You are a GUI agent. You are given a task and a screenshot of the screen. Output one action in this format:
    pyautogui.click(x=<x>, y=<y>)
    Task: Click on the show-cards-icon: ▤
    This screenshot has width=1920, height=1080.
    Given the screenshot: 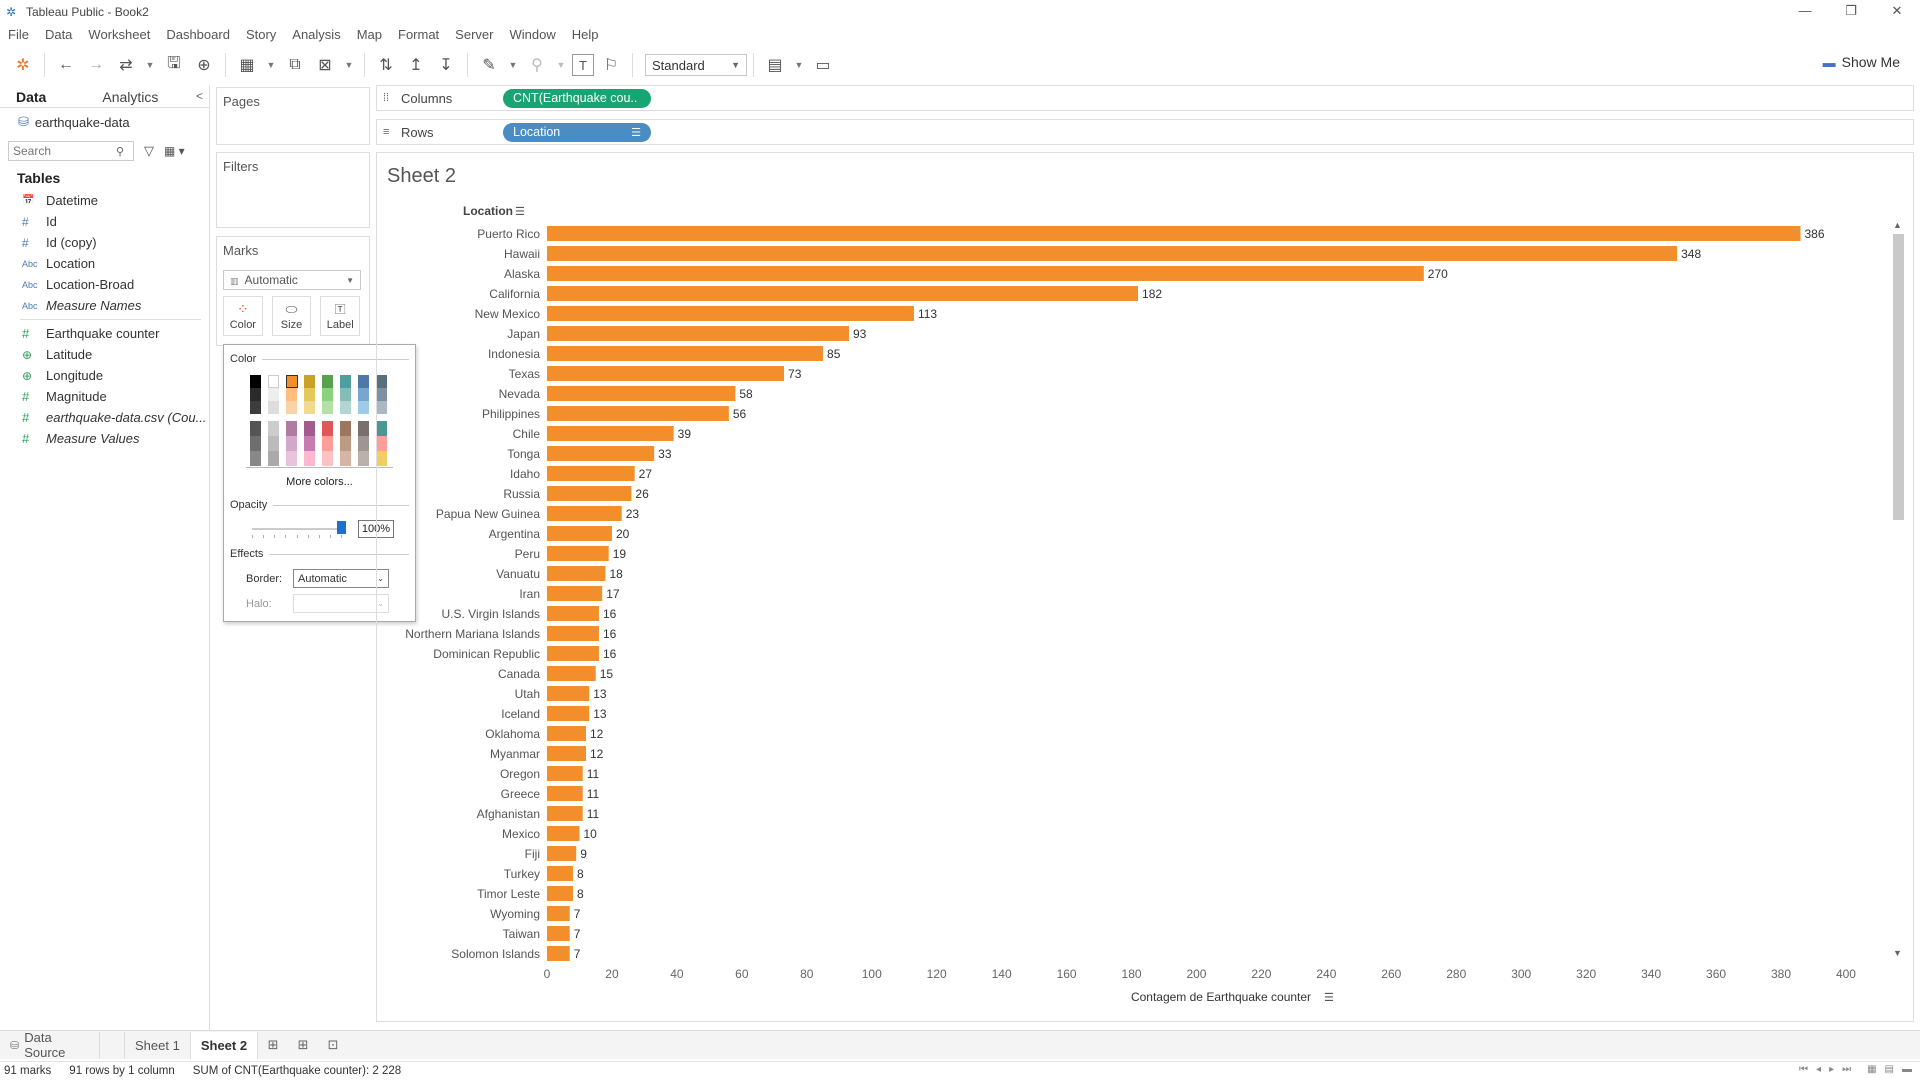 What is the action you would take?
    pyautogui.click(x=775, y=65)
    